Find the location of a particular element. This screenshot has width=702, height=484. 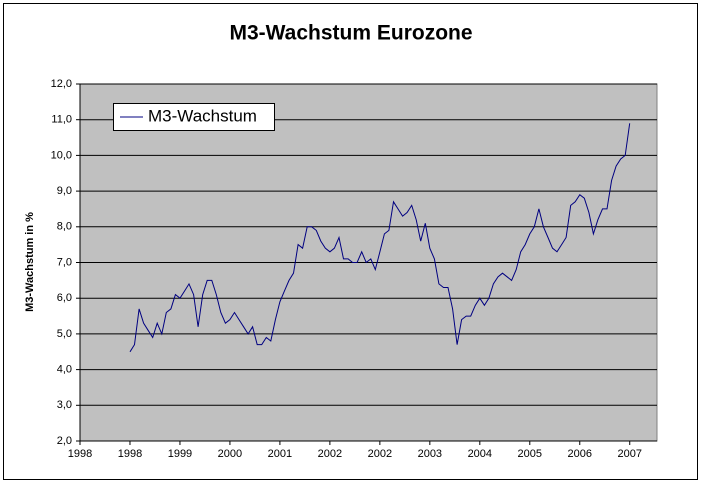

legend-label: M3-Wachstum is located at coordinates (202, 115).